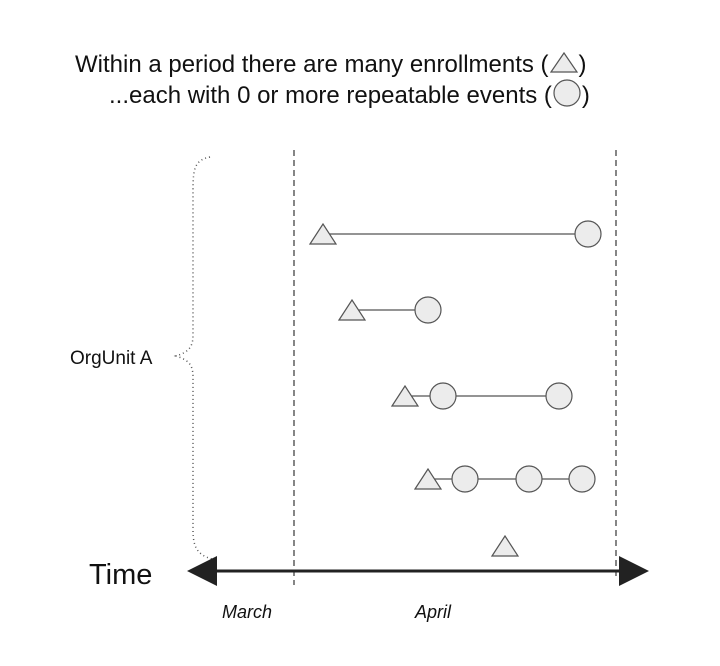  I want to click on event-legend-icon, so click(567, 93).